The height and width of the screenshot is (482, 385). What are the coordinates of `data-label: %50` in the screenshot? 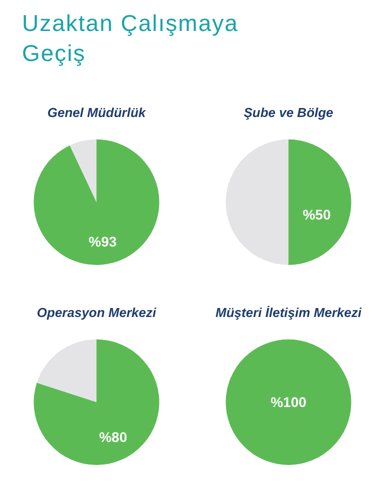 It's located at (316, 214).